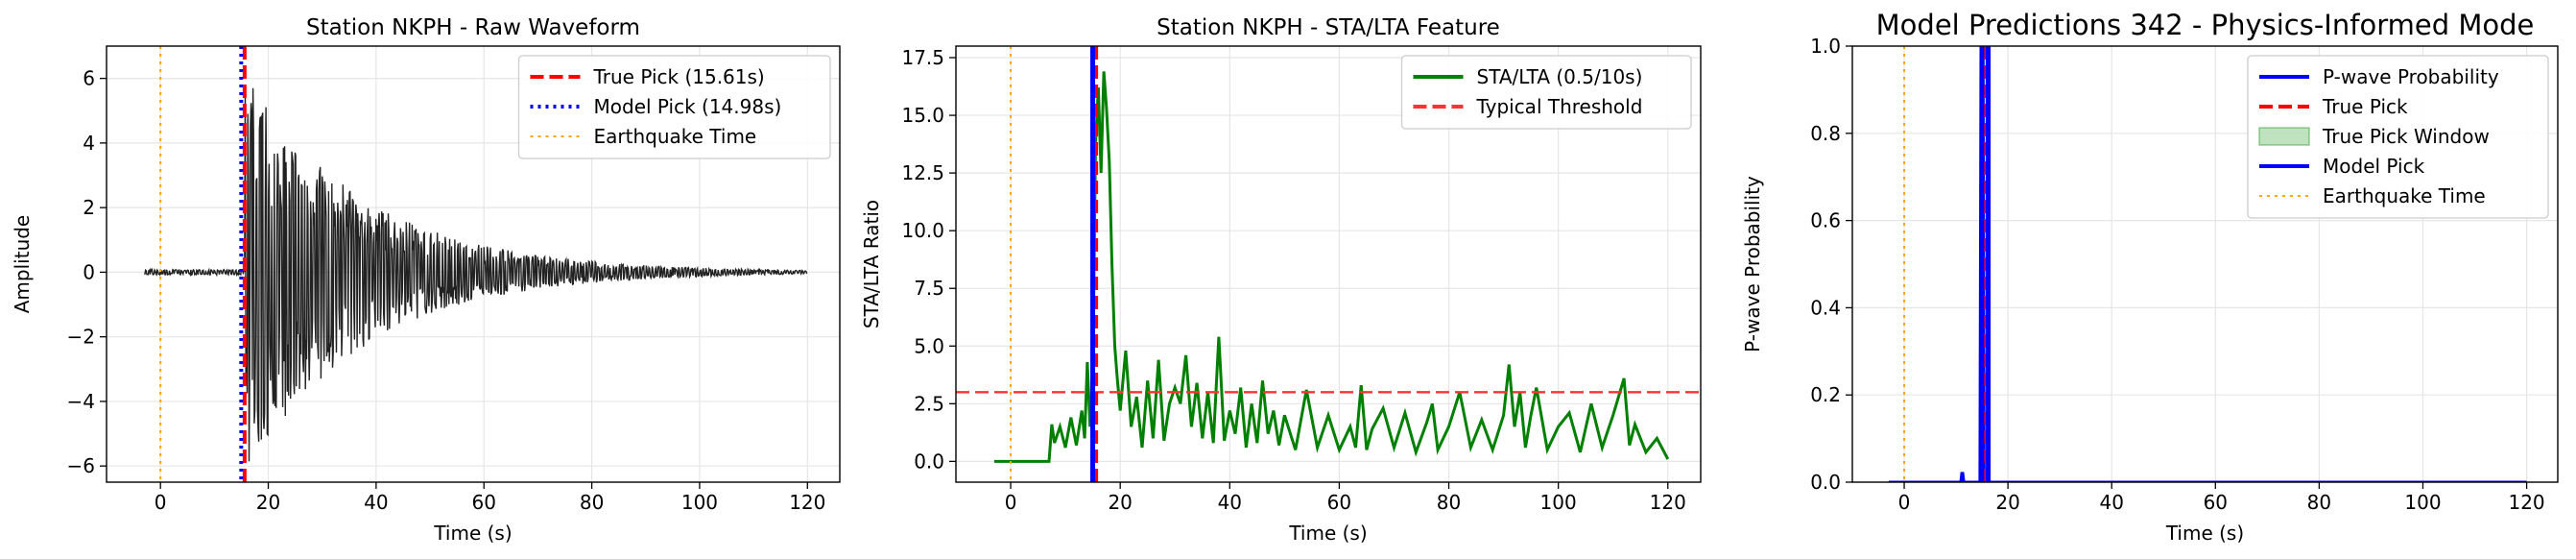 The image size is (2576, 559). I want to click on y-tick-label: 0.4, so click(1825, 307).